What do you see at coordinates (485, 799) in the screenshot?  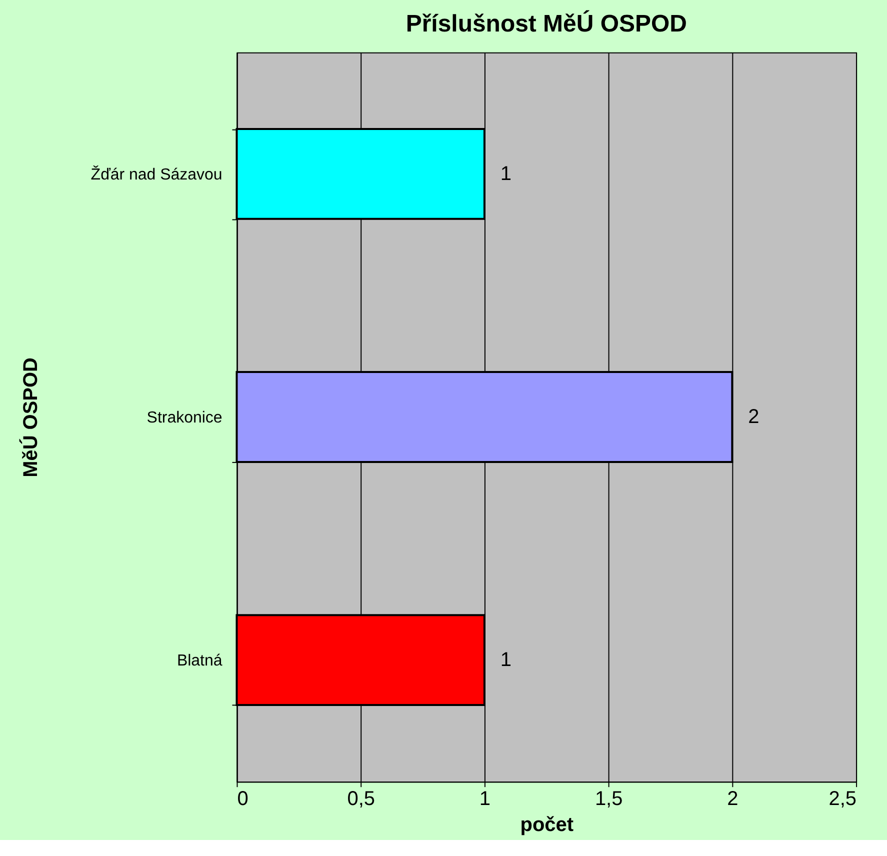 I see `x-tick-label: 1` at bounding box center [485, 799].